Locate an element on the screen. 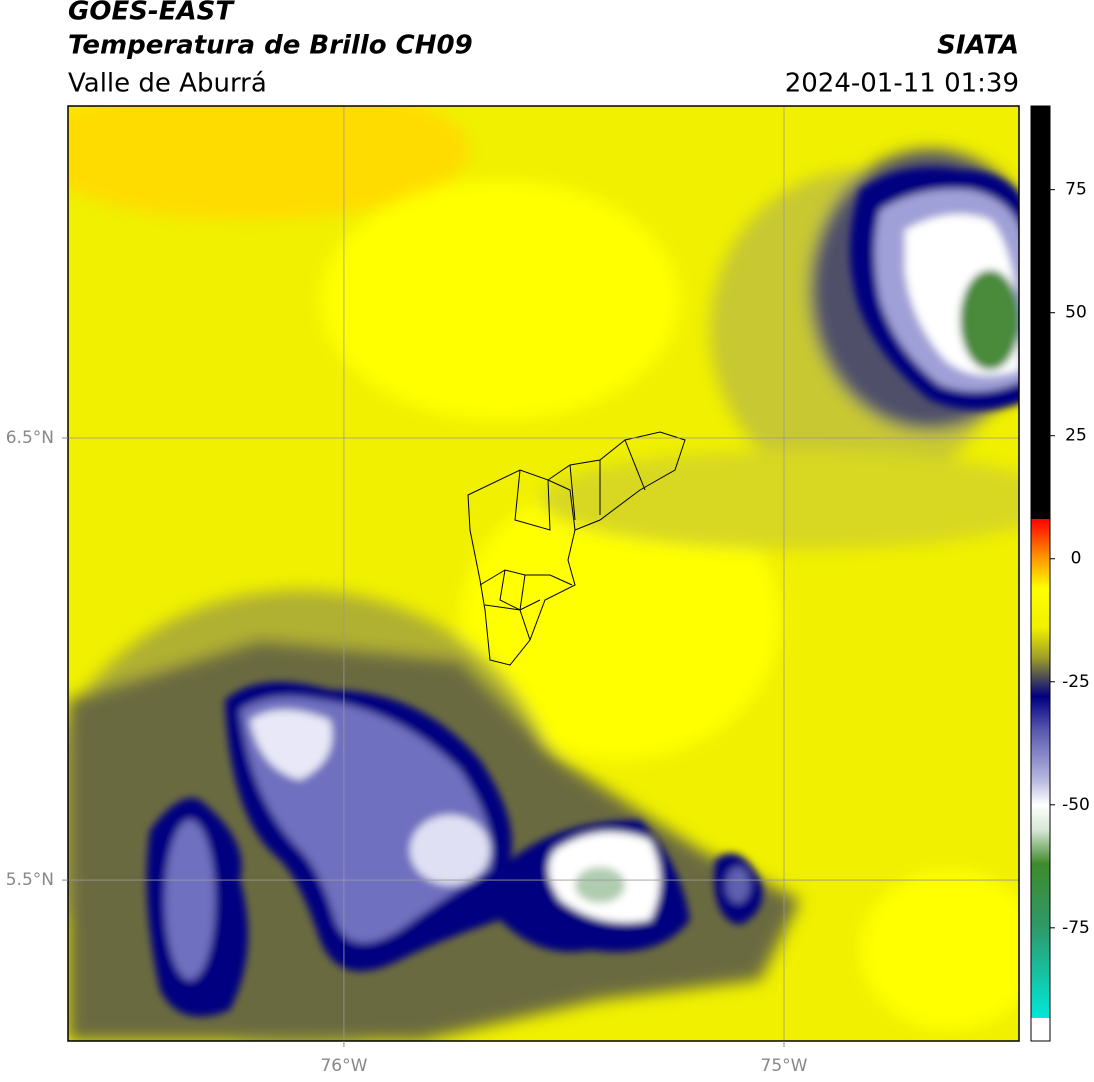  colorbar-tick-label: 25 is located at coordinates (1076, 436).